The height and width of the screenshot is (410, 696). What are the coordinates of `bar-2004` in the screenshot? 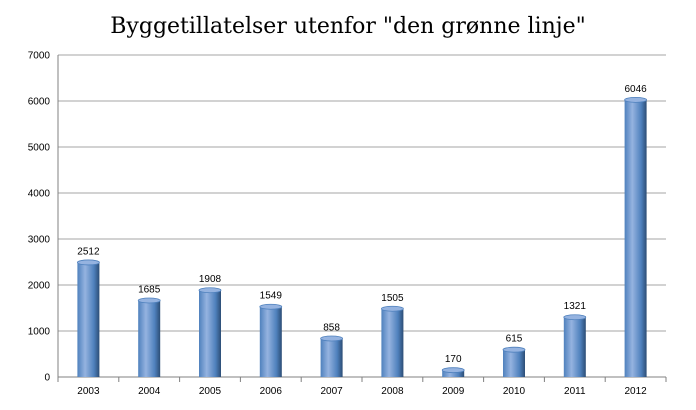 It's located at (149, 337).